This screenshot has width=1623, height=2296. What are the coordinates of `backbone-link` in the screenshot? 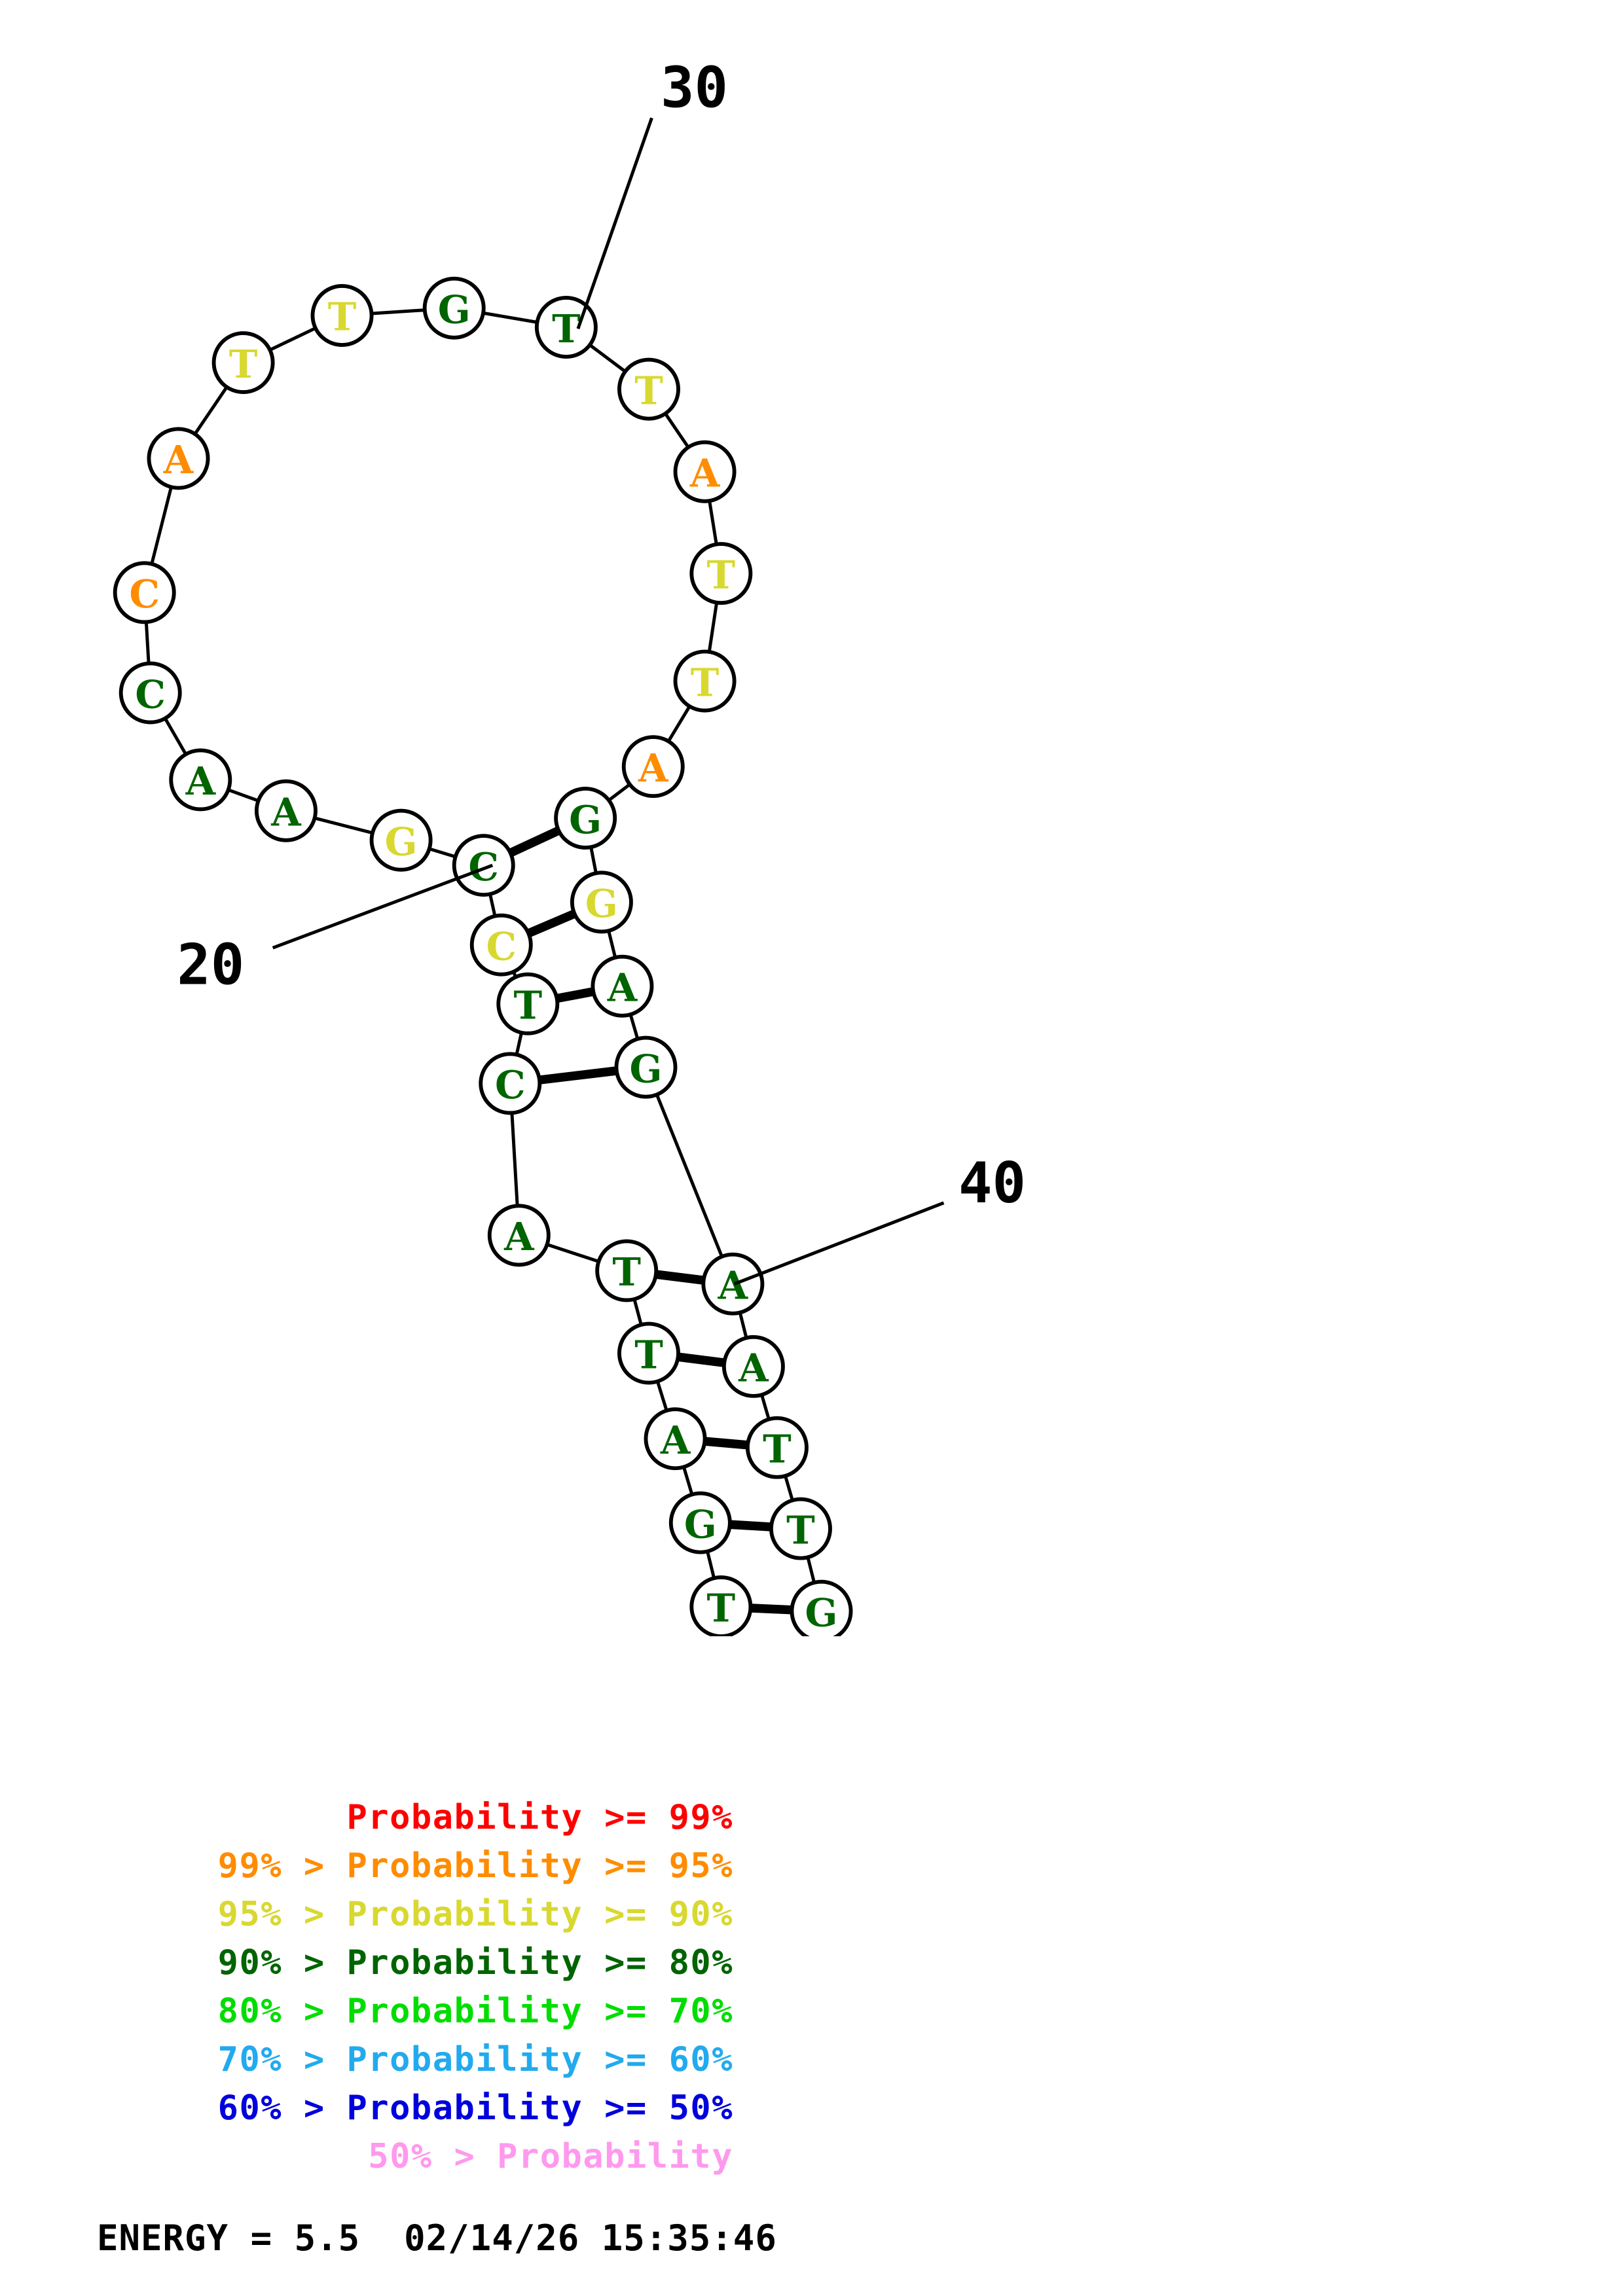 It's located at (689, 1175).